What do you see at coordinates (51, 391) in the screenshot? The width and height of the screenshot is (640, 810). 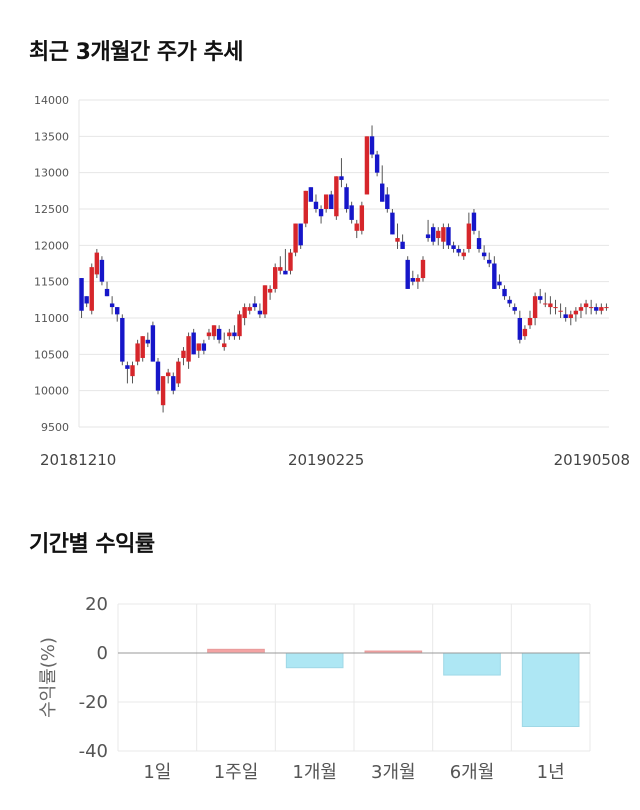 I see `y-tick-label: 10000` at bounding box center [51, 391].